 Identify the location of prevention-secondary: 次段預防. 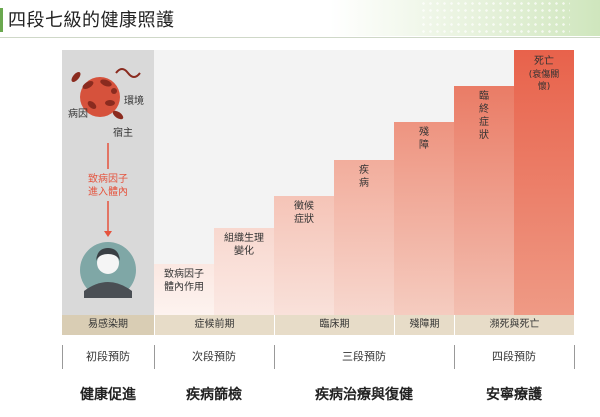
(214, 356).